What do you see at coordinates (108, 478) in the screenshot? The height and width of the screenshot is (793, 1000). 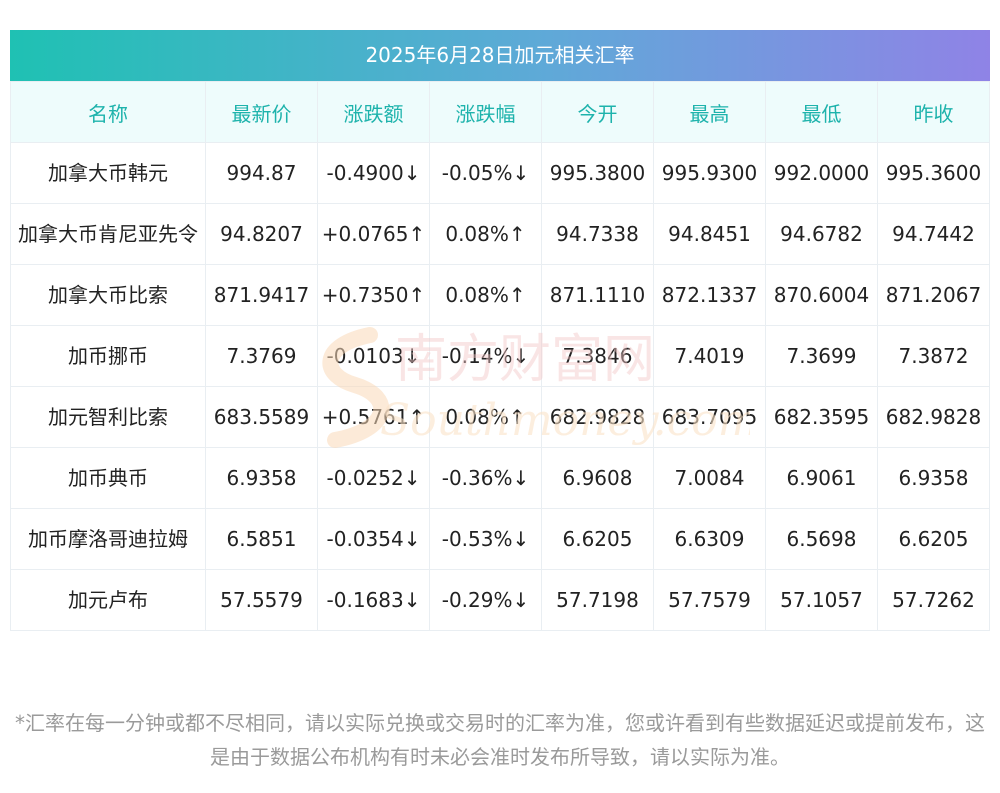 I see `cell-name: 加币典币` at bounding box center [108, 478].